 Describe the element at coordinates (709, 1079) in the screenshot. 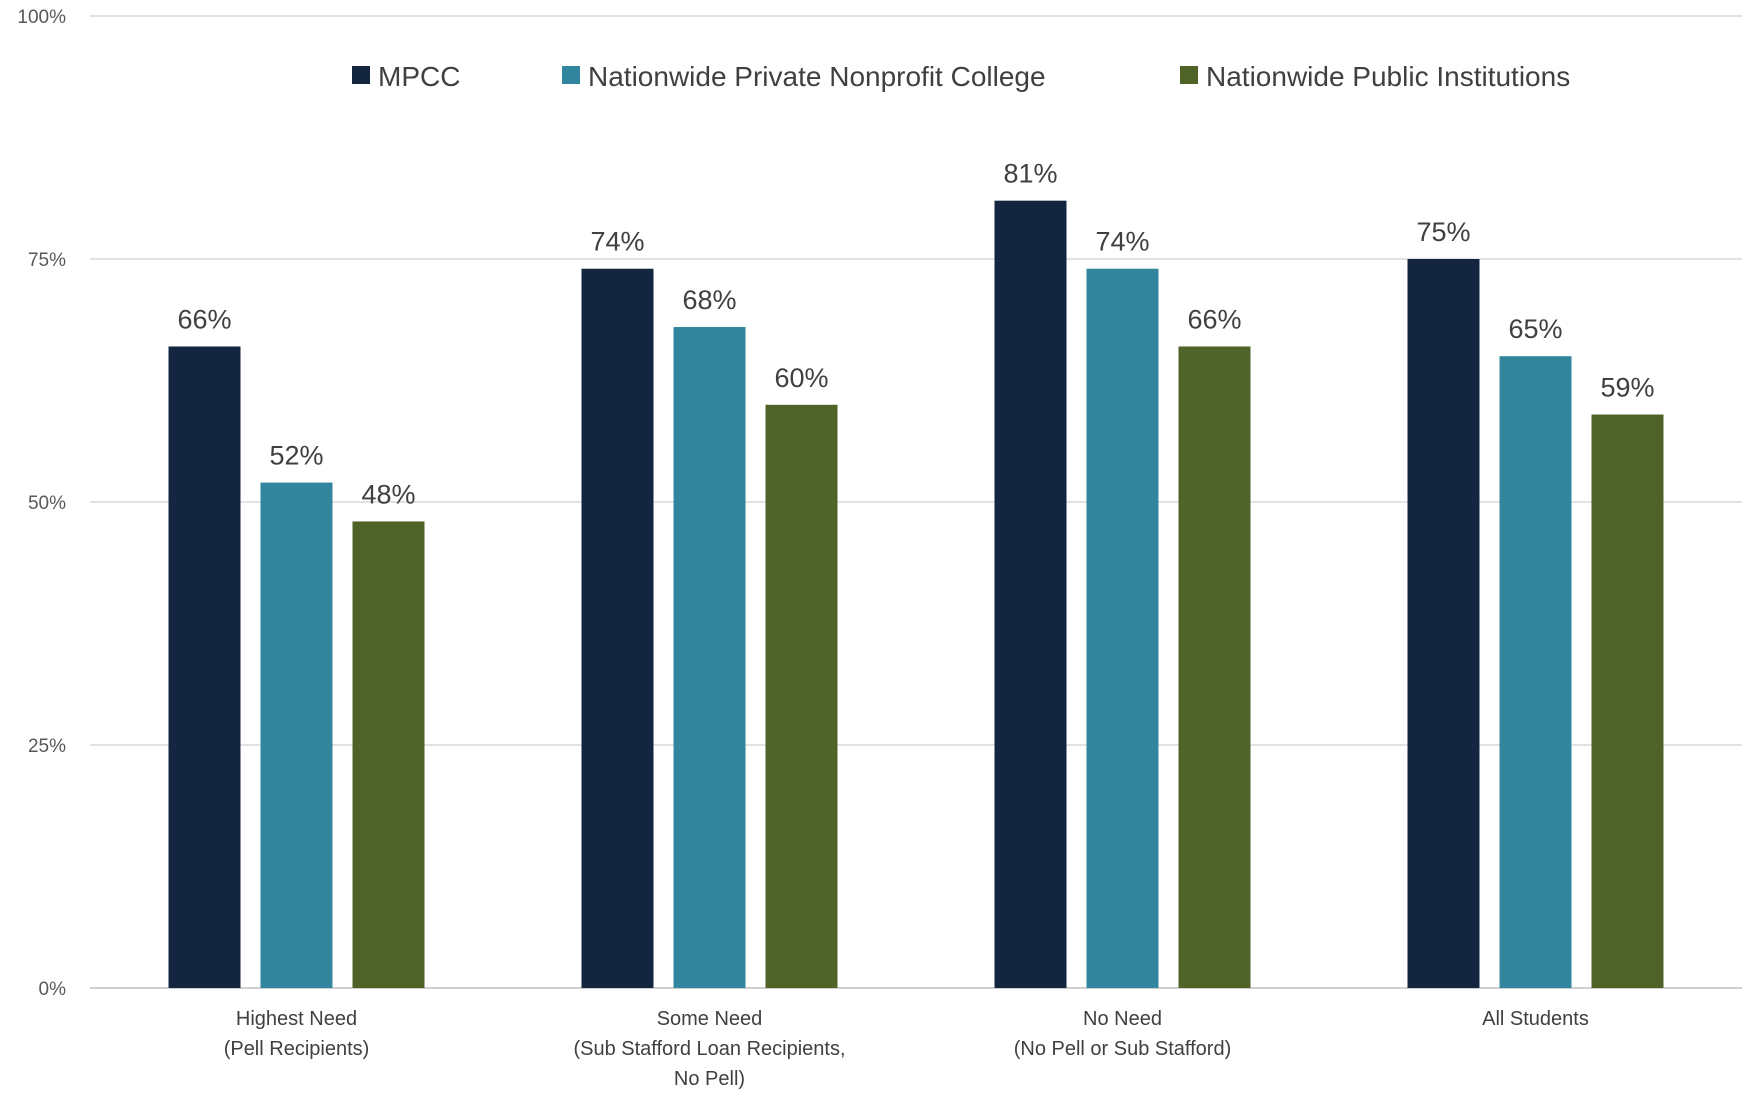

I see `category-label: No Pell)` at that location.